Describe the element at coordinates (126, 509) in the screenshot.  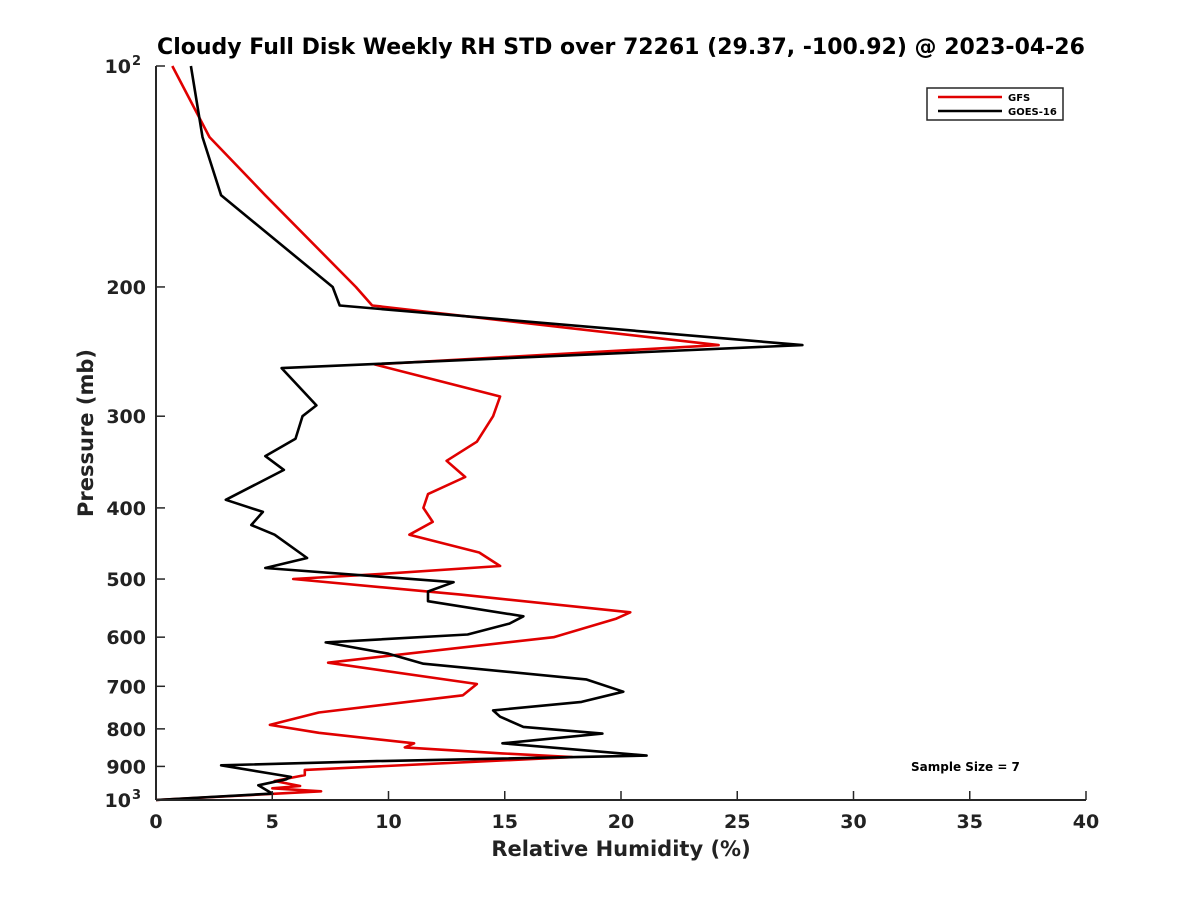
I see `y-tick-label: 400` at that location.